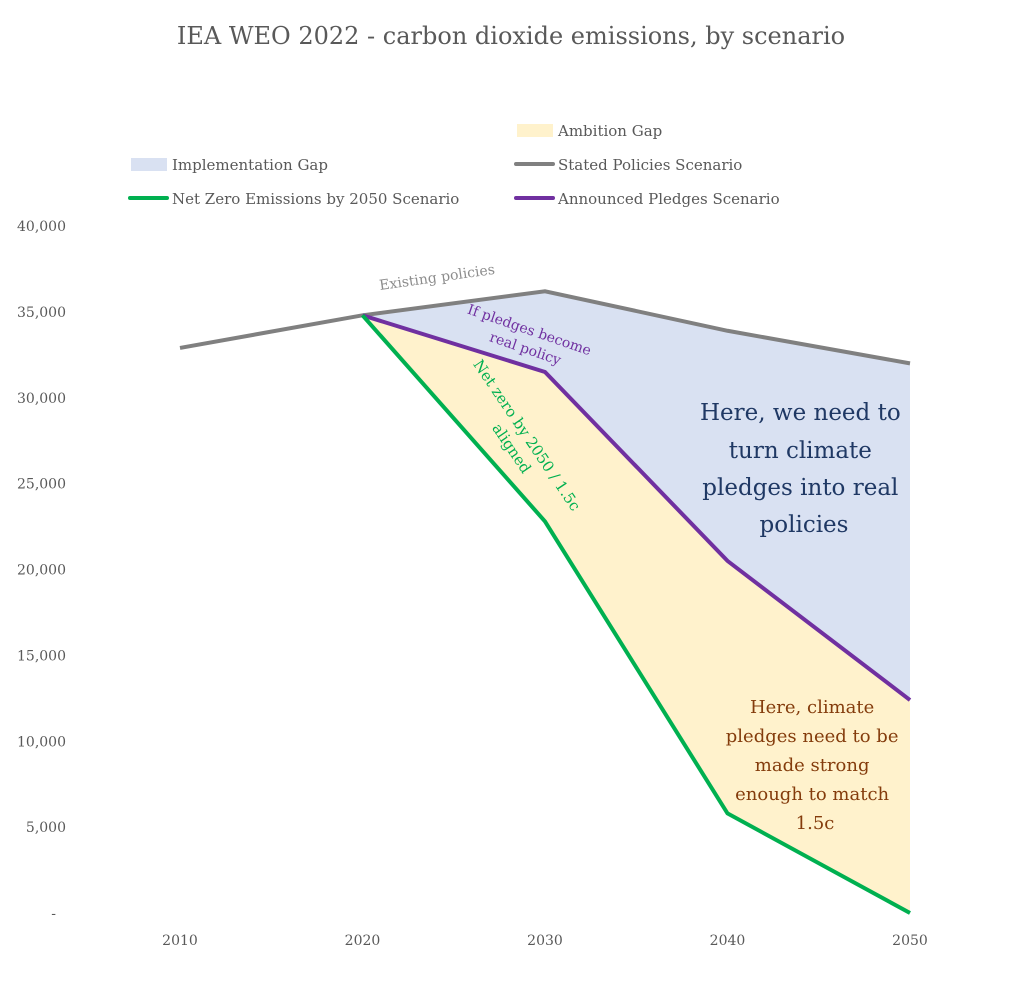 Image resolution: width=1023 pixels, height=997 pixels. Describe the element at coordinates (41, 485) in the screenshot. I see `y-tick-label: 25,000` at that location.